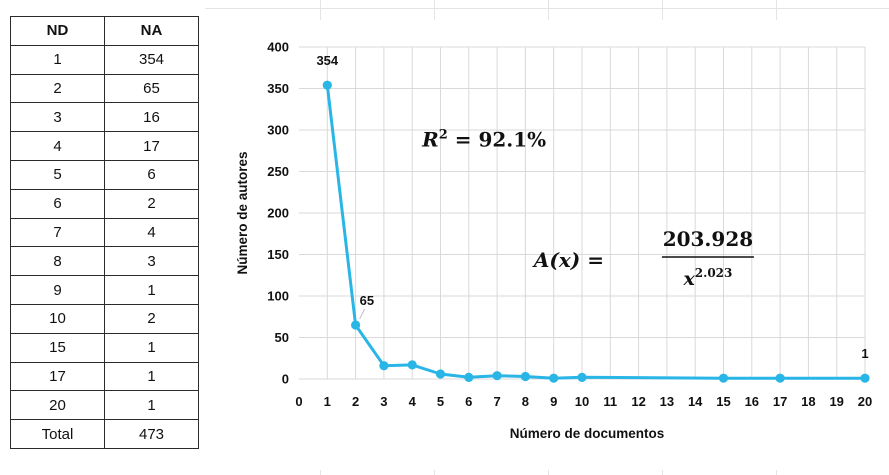 The height and width of the screenshot is (475, 889). I want to click on r2-superscript: 2, so click(443, 135).